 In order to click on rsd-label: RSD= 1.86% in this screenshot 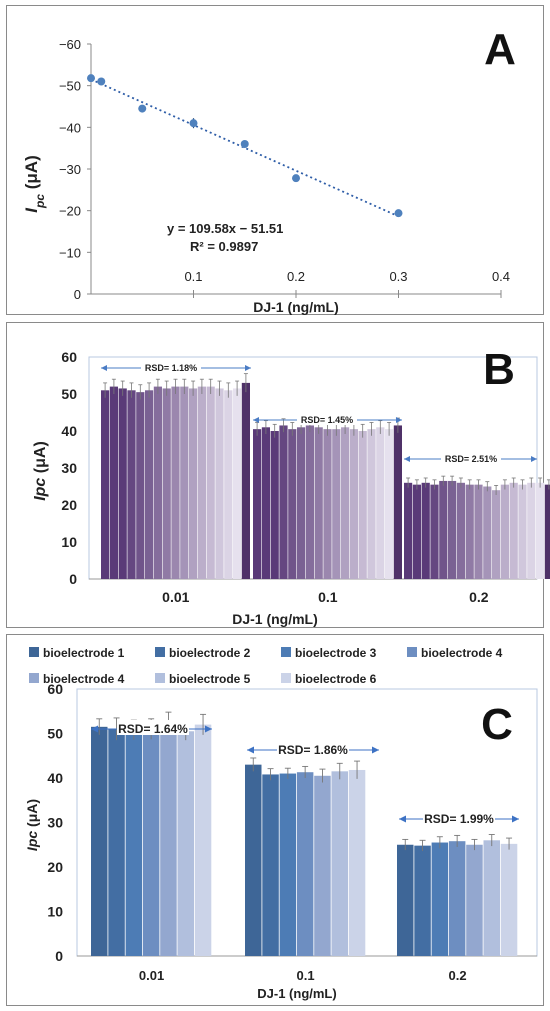, I will do `click(313, 750)`.